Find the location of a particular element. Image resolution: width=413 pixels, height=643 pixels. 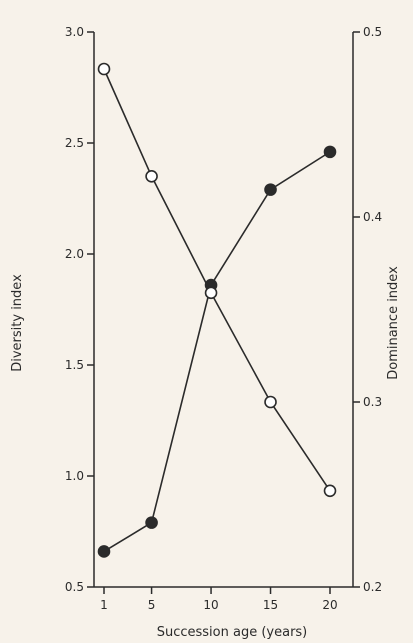

left-tick-label: 2.0 is located at coordinates (74, 254).